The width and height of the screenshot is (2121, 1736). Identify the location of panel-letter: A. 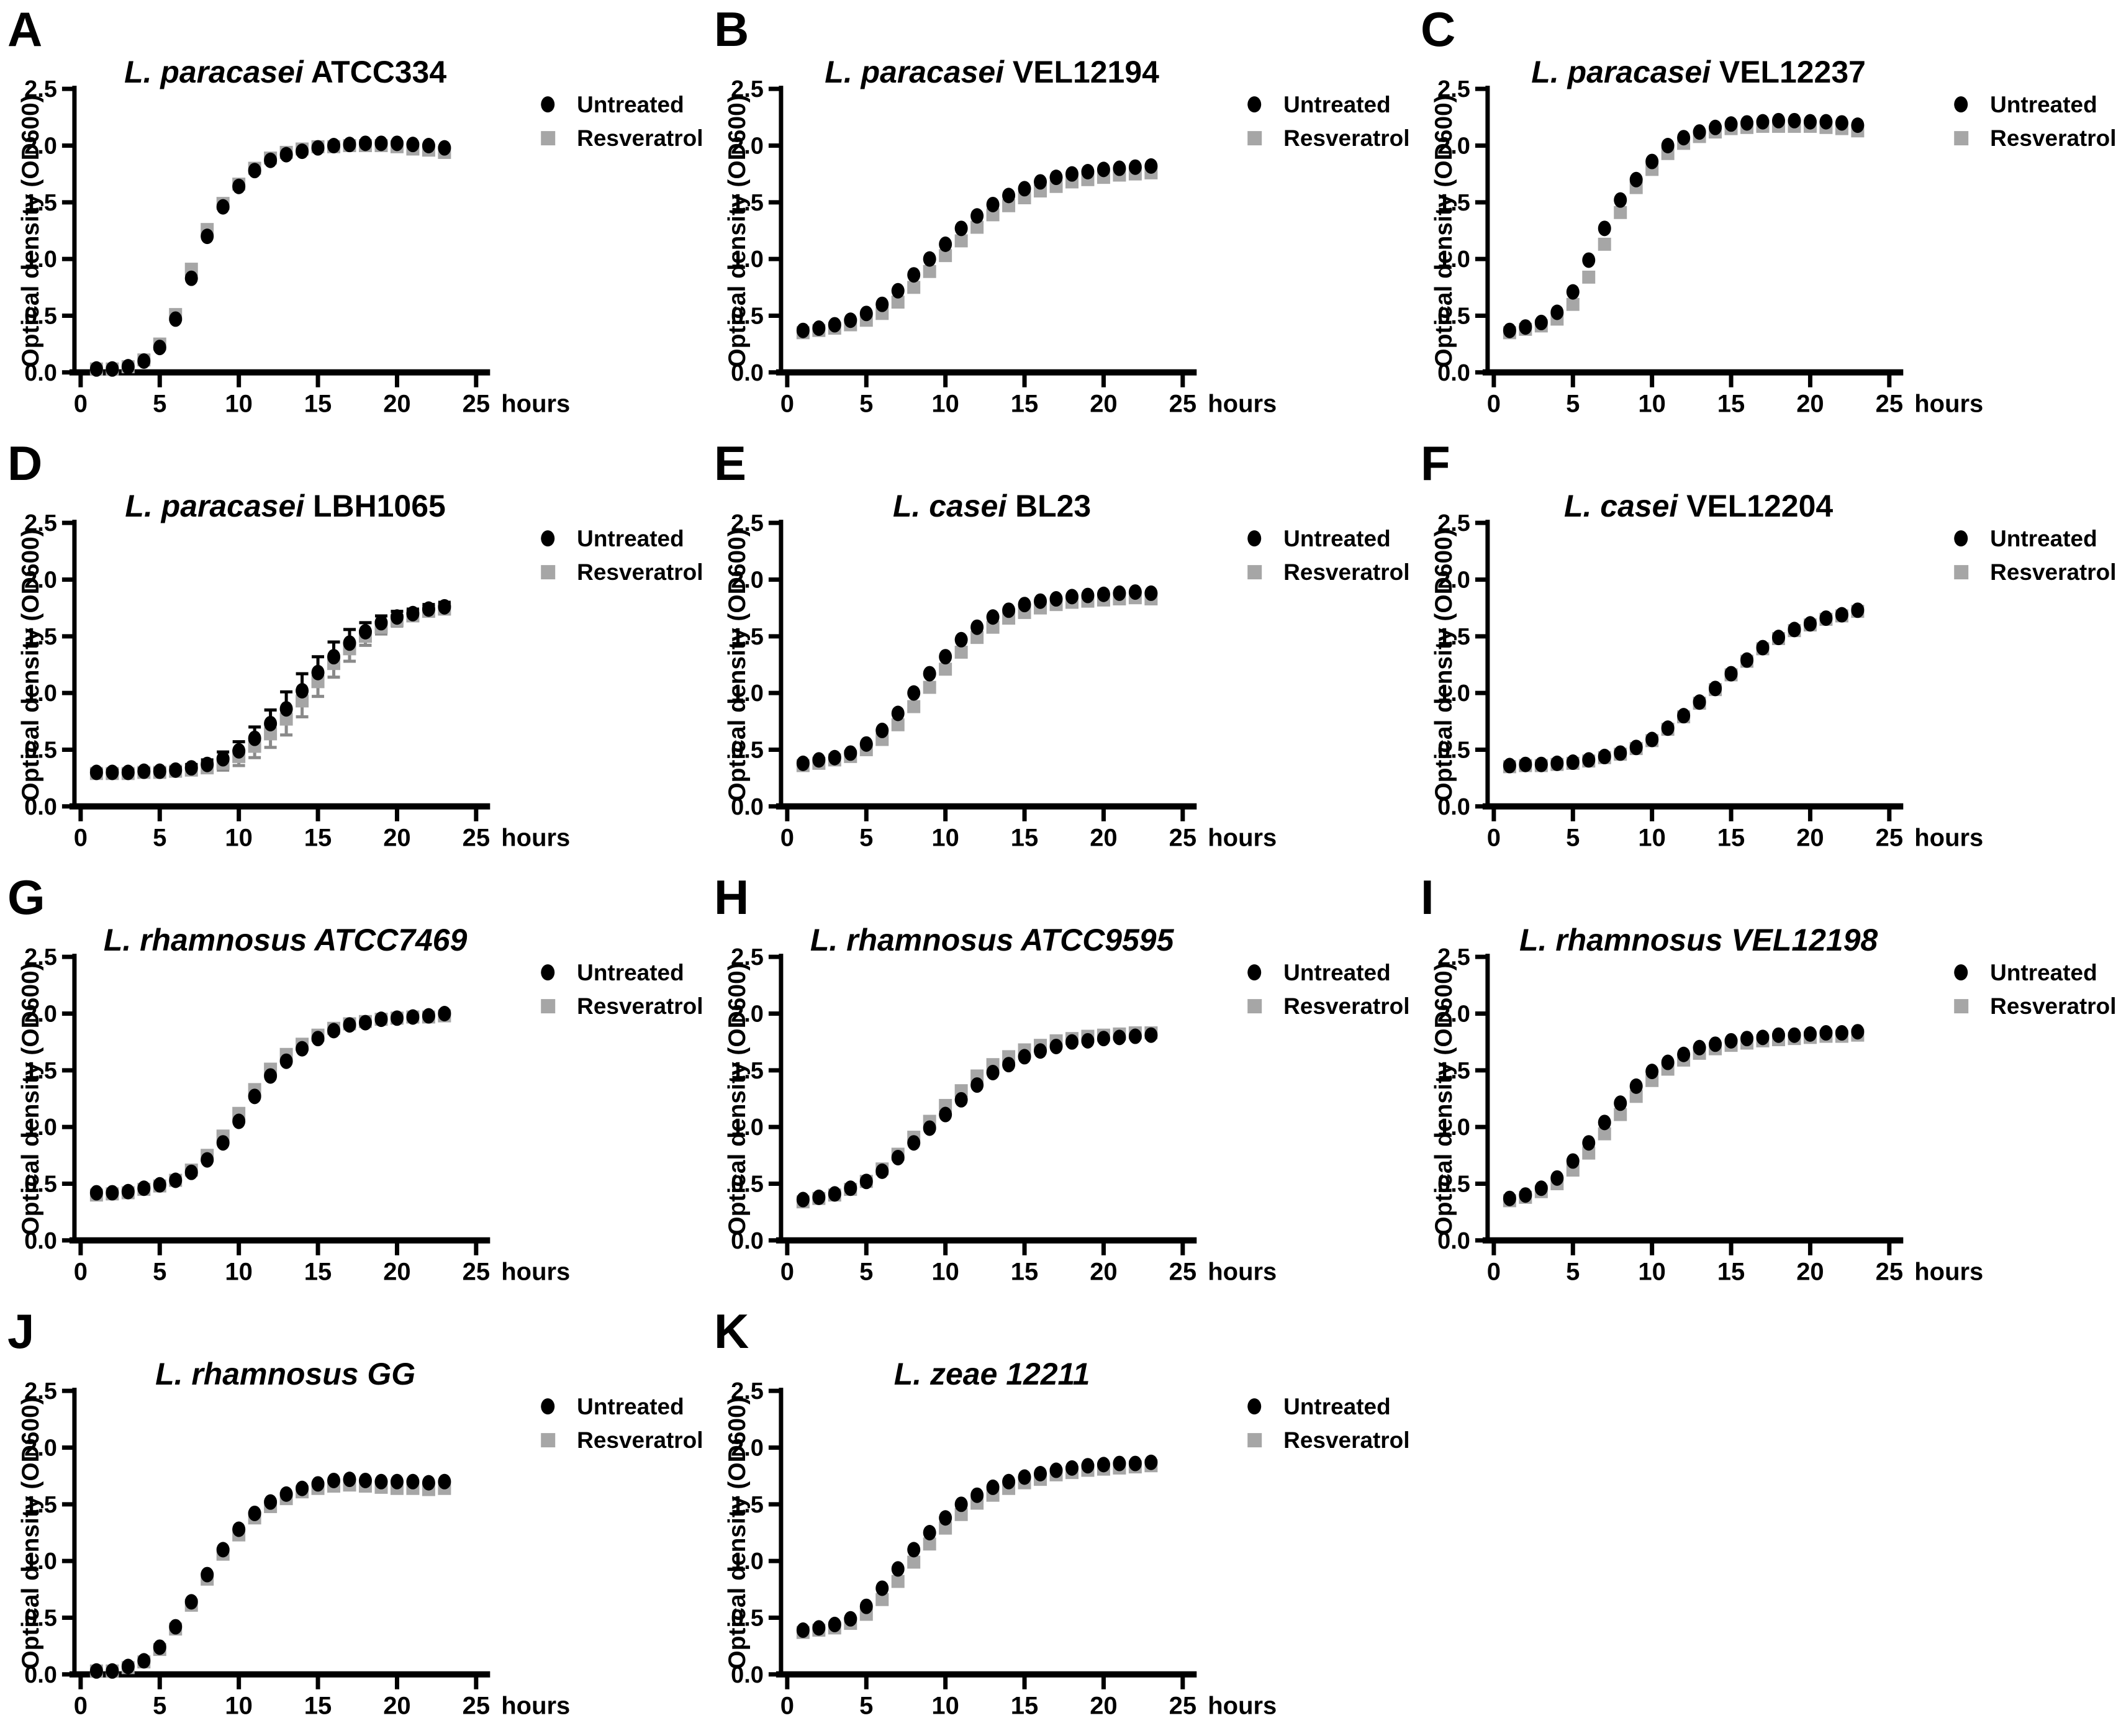
(24, 29).